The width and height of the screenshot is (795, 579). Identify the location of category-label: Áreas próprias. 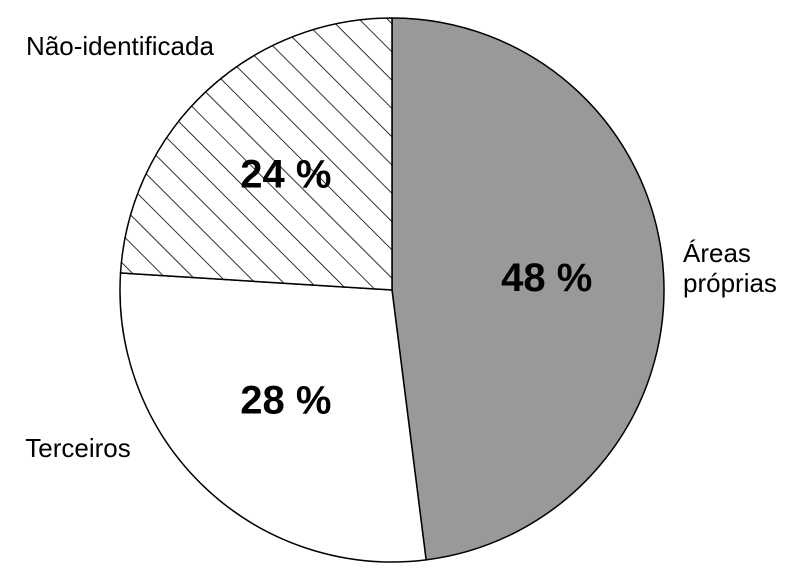
(730, 268).